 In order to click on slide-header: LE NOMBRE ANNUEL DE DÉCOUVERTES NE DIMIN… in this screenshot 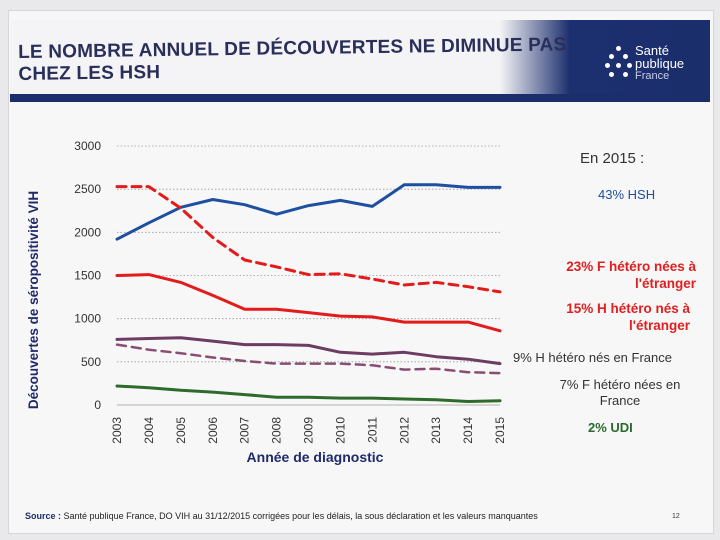, I will do `click(360, 61)`.